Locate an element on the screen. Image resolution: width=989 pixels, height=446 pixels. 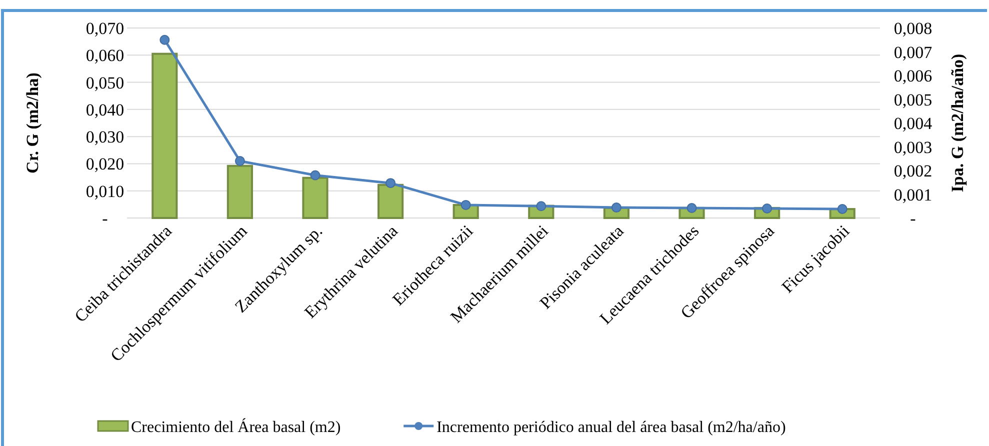
y-tick-label: 0,060 is located at coordinates (105, 56).